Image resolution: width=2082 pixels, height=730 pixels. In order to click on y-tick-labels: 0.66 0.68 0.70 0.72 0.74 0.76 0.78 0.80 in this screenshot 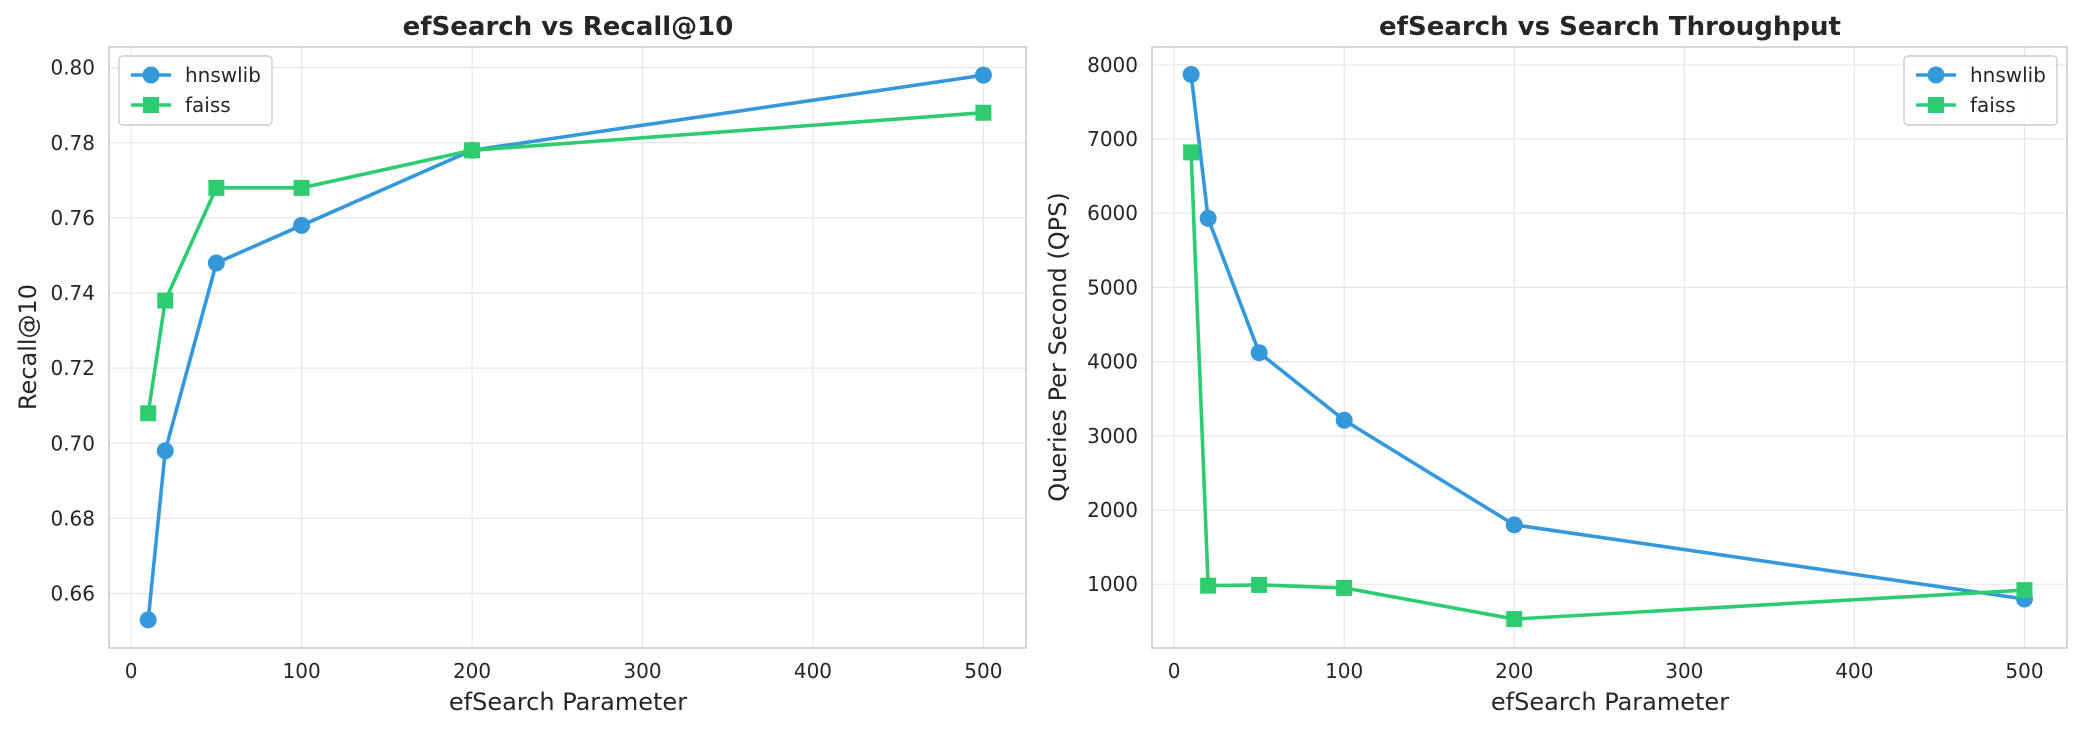, I will do `click(72, 331)`.